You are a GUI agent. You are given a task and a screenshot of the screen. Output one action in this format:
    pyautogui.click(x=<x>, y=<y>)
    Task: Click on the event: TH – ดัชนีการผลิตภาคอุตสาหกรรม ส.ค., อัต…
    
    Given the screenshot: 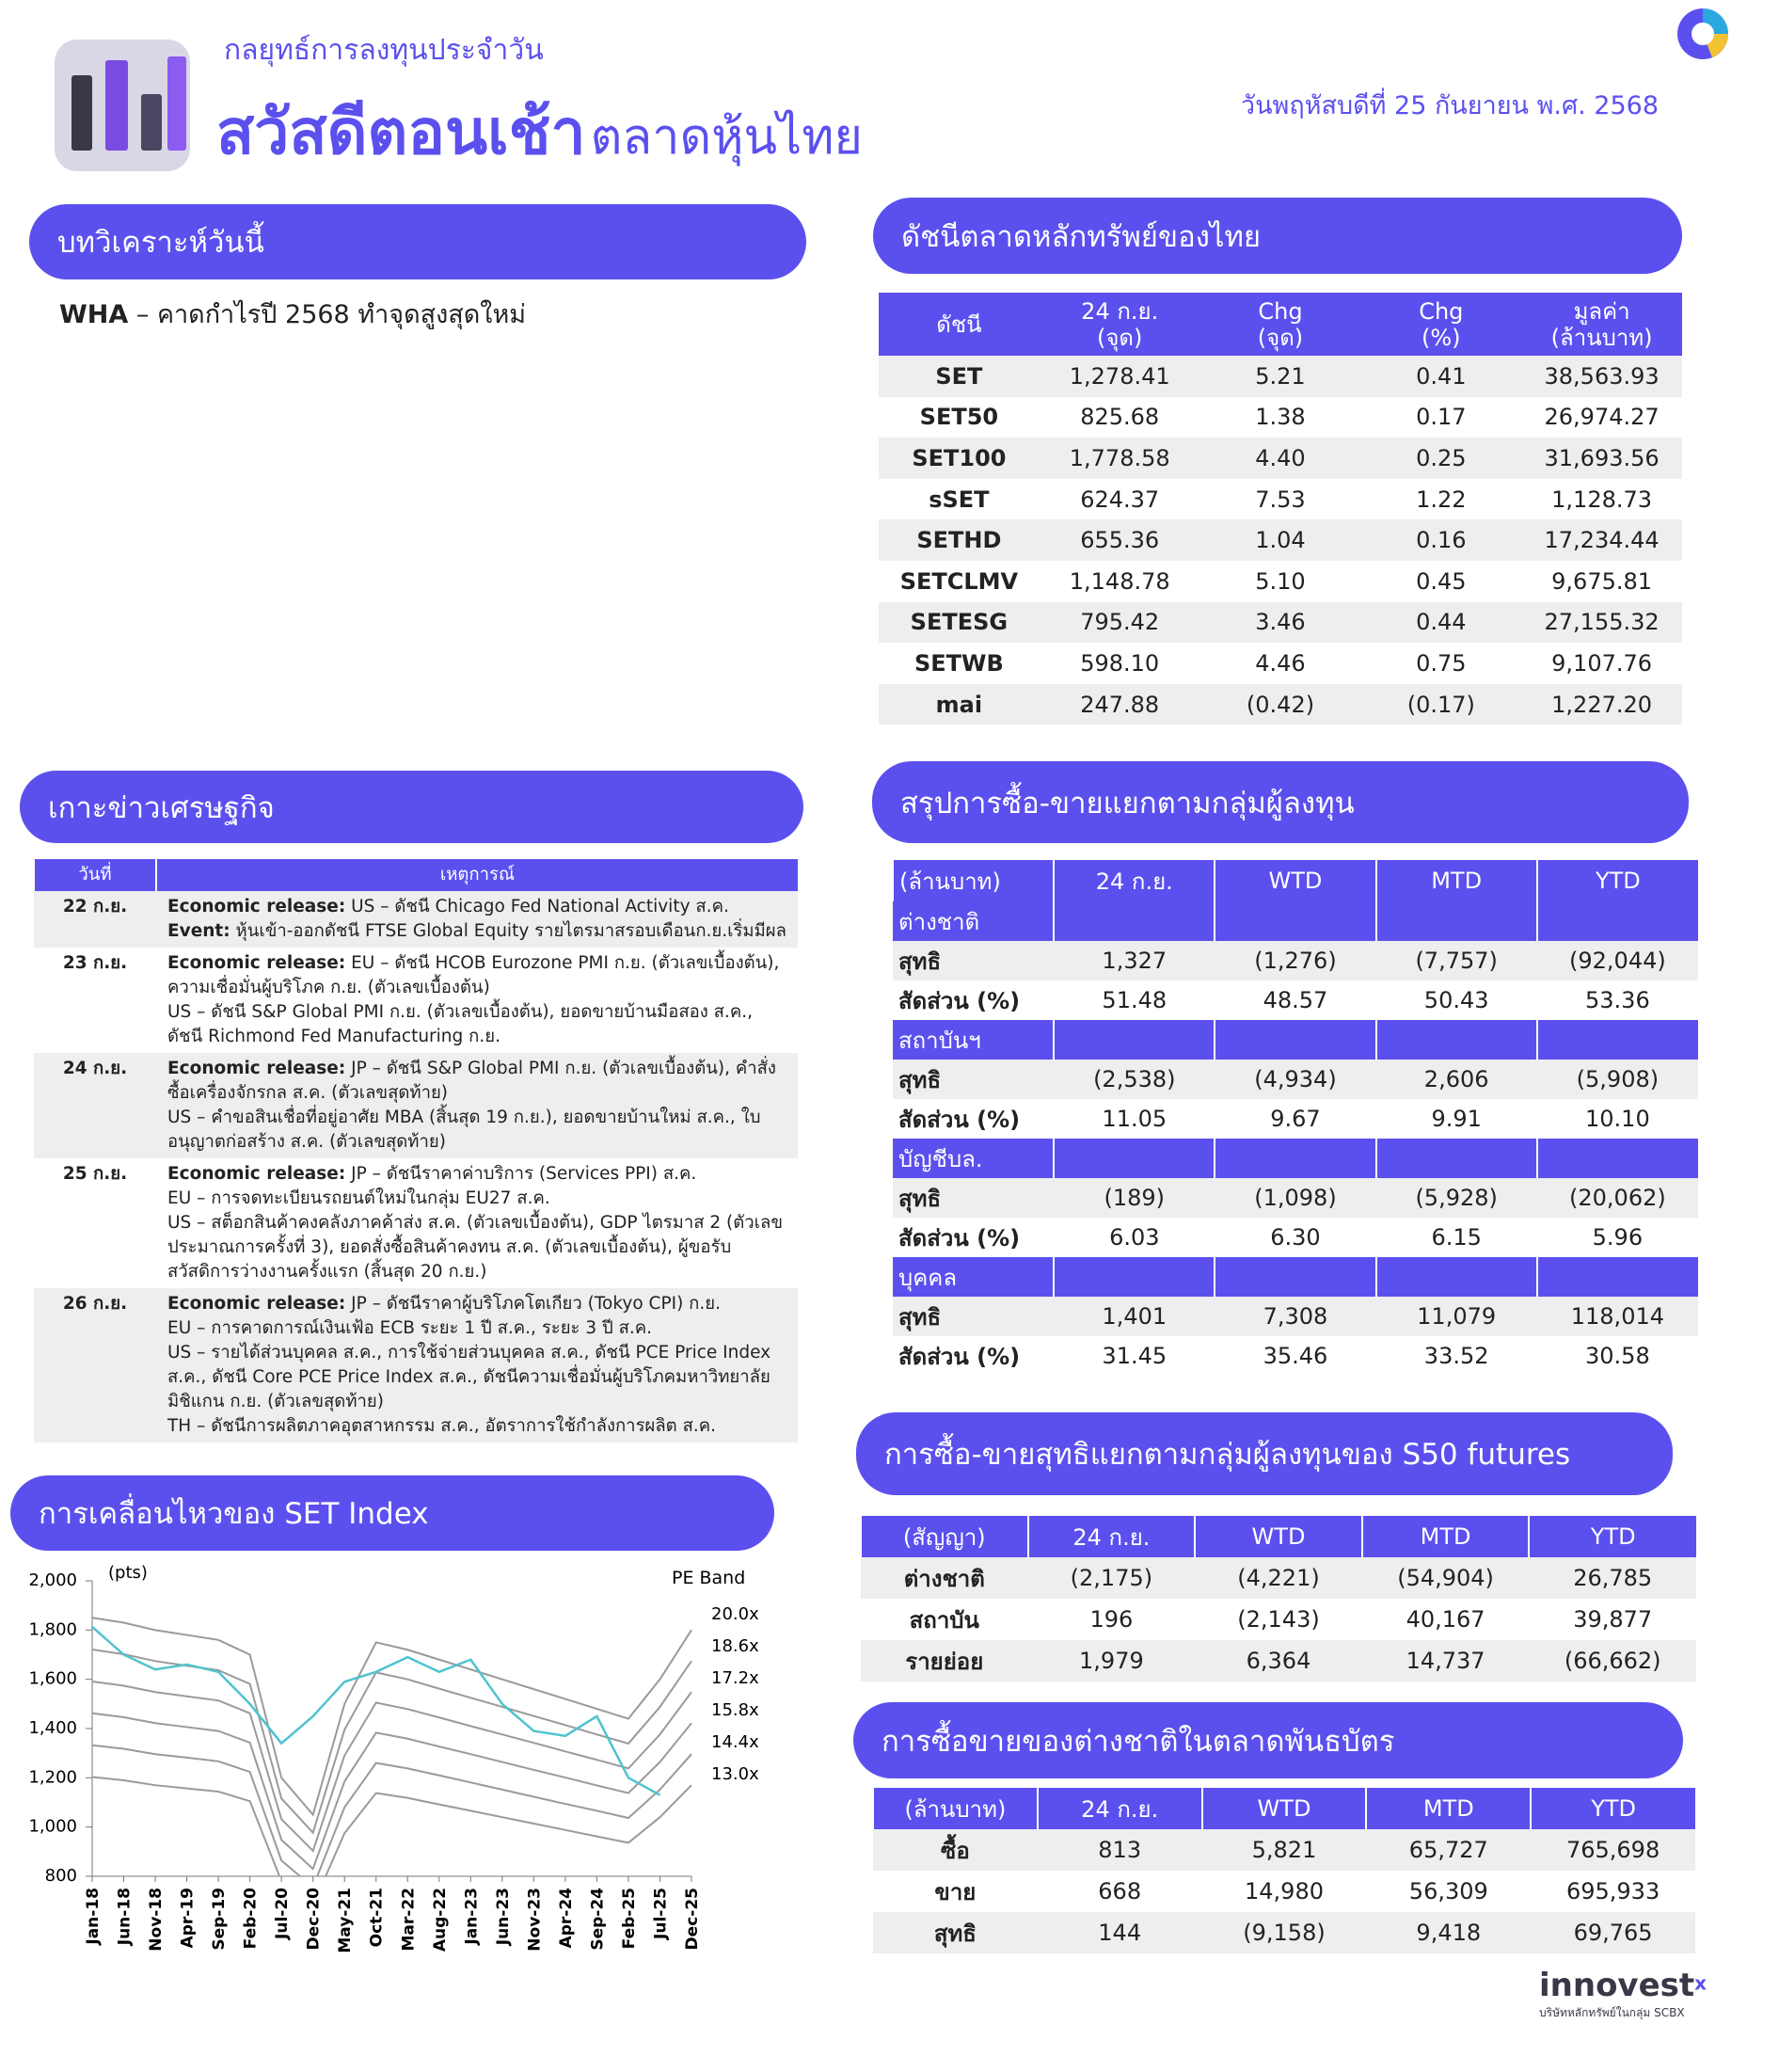 What is the action you would take?
    pyautogui.click(x=476, y=1426)
    